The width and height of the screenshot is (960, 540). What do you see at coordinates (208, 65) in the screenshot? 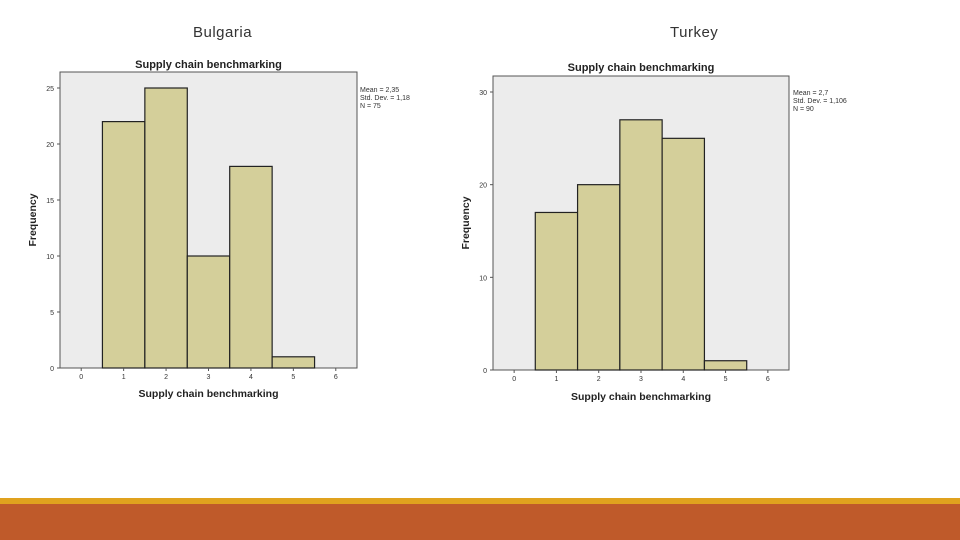
I see `chart-title-bulgaria: Supply chain benchmarking` at bounding box center [208, 65].